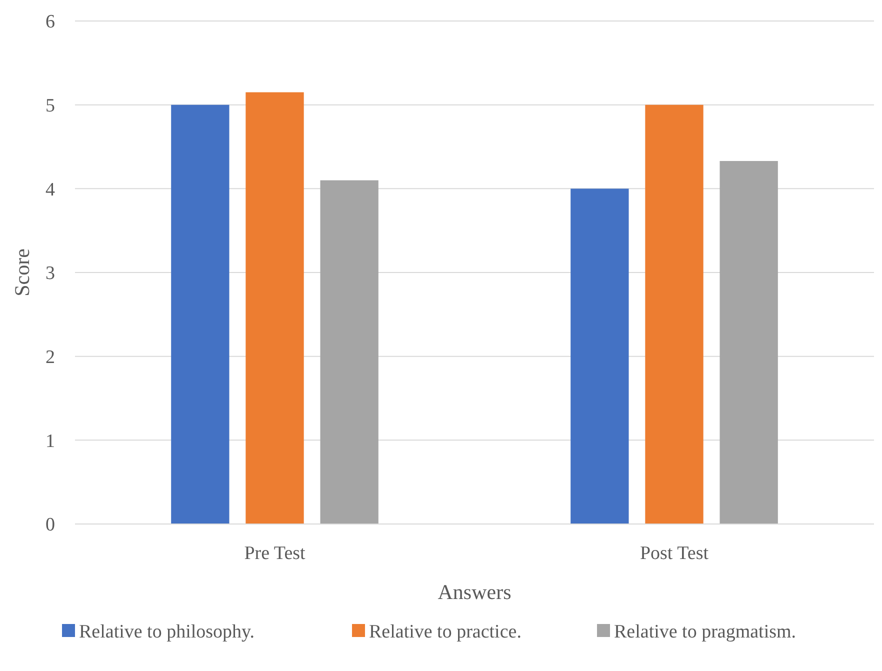 The image size is (882, 671). Describe the element at coordinates (51, 189) in the screenshot. I see `y-tick-label: 4` at that location.